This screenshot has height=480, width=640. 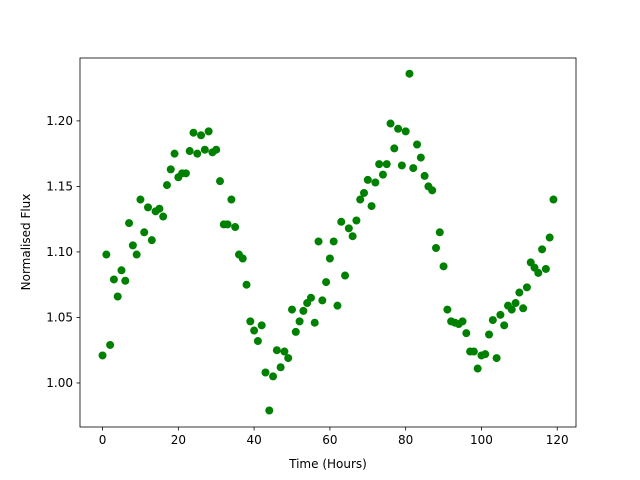 What do you see at coordinates (59, 317) in the screenshot?
I see `y-tick-label: 1.05` at bounding box center [59, 317].